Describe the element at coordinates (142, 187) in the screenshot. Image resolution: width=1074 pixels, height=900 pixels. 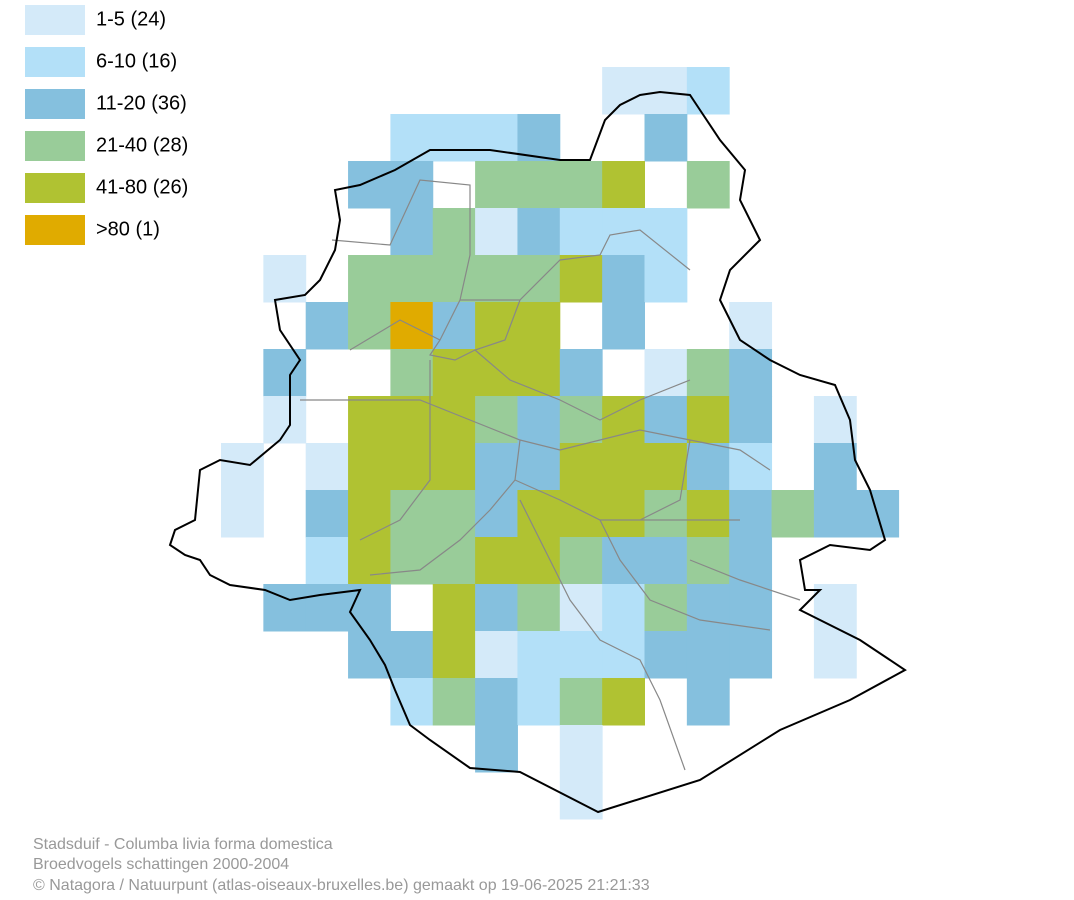
I see `legend-label: 41-80 (26)` at that location.